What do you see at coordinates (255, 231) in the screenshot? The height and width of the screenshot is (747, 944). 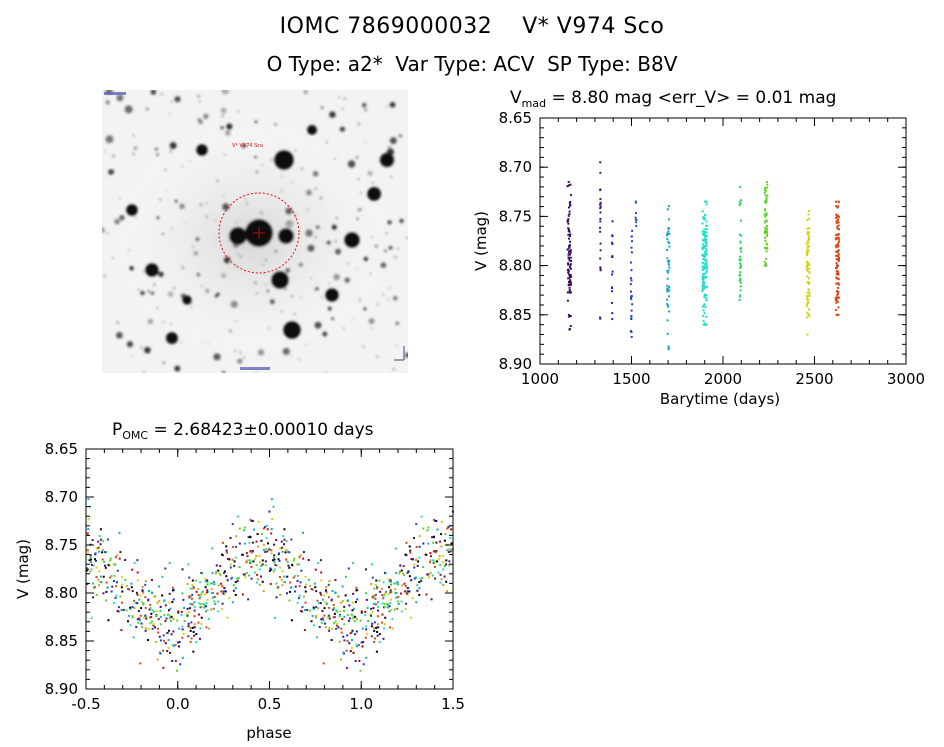 I see `sky-image: V* V974 Sco` at bounding box center [255, 231].